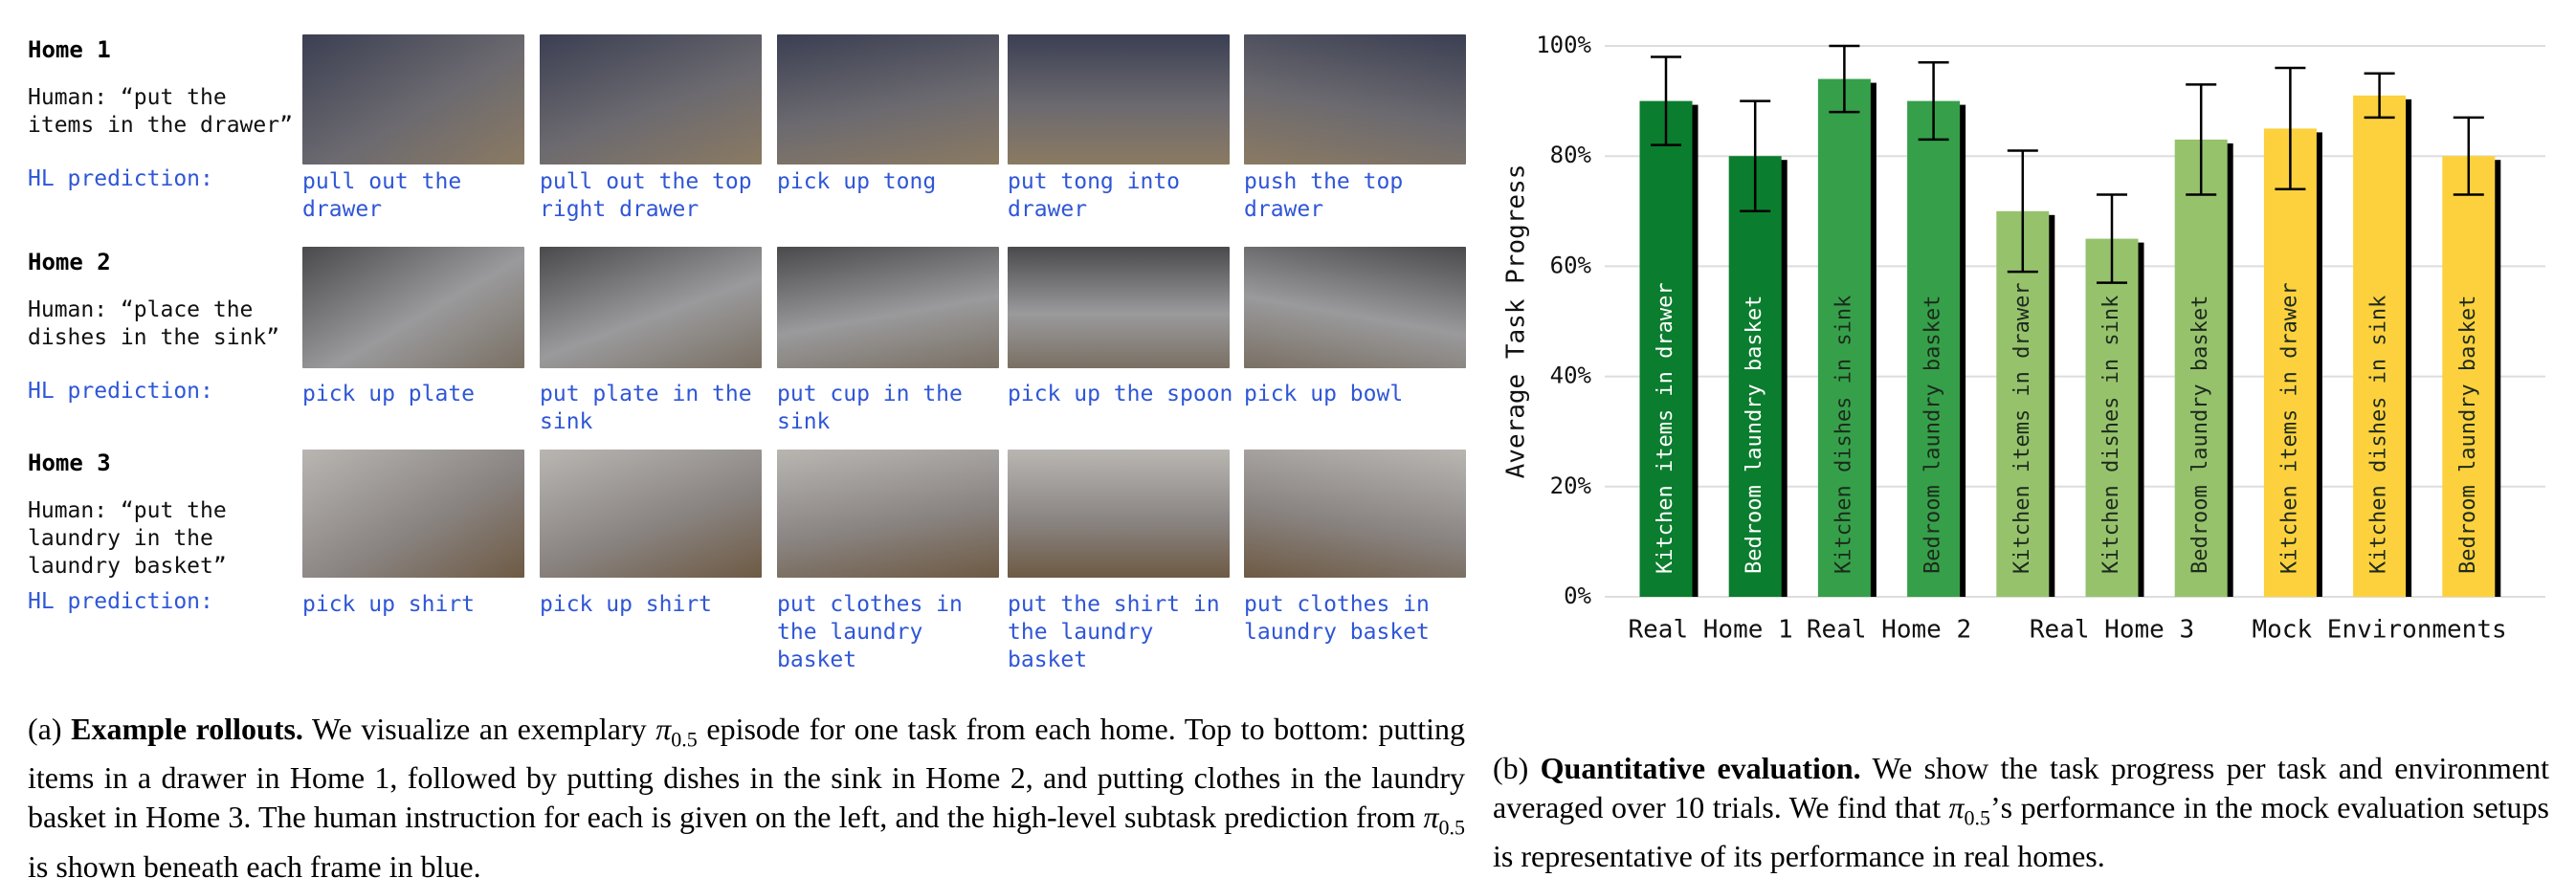 The image size is (2576, 878). What do you see at coordinates (1571, 155) in the screenshot?
I see `y-tick-label: 80%` at bounding box center [1571, 155].